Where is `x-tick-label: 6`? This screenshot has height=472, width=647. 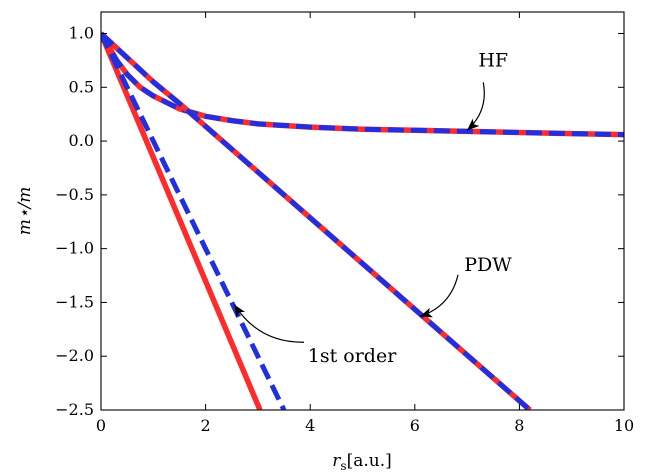
x-tick-label: 6 is located at coordinates (415, 425).